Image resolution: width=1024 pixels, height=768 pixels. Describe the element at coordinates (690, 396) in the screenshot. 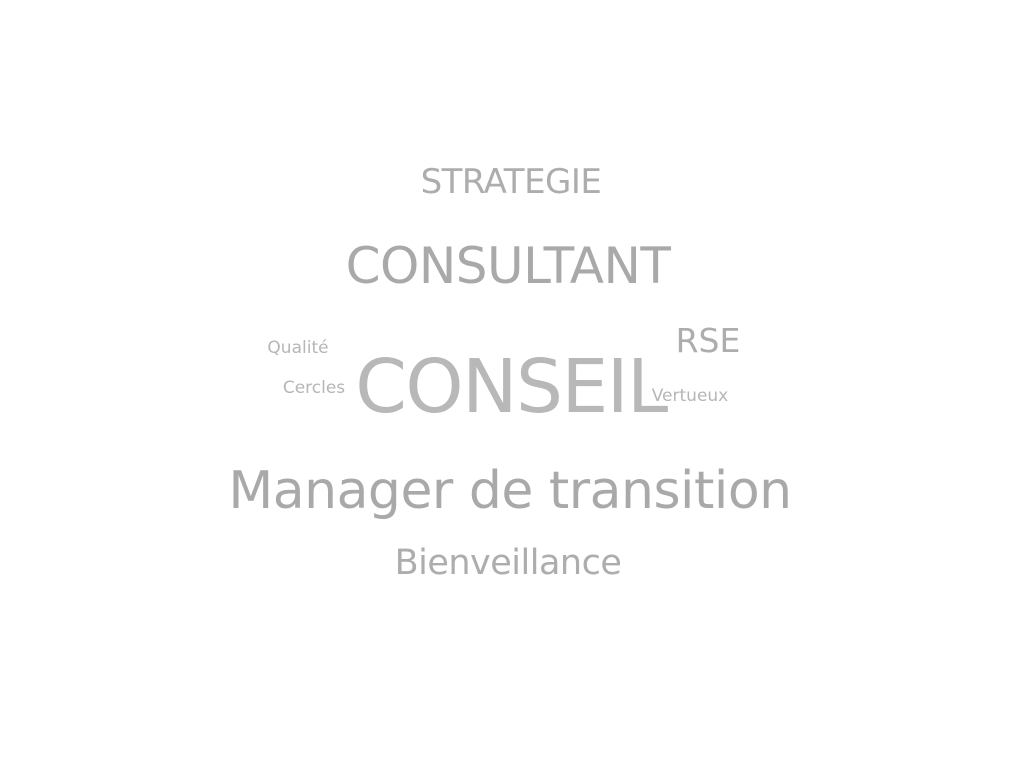

I see `word-vertueux: Vertueux` at that location.